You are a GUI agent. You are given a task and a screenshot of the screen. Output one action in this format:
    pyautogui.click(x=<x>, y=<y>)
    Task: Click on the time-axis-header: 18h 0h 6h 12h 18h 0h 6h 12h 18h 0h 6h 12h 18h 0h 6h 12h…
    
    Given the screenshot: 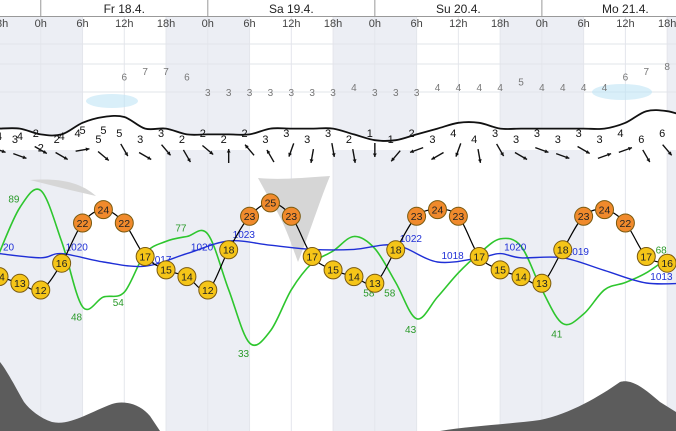 What is the action you would take?
    pyautogui.click(x=338, y=15)
    